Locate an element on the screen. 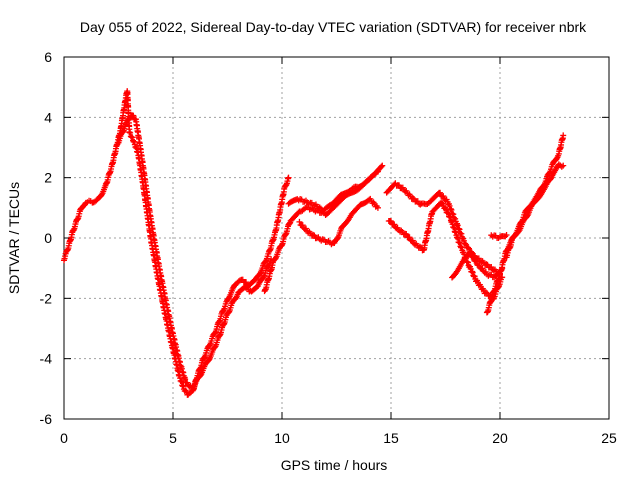  y-tick-label: 4 is located at coordinates (48, 117).